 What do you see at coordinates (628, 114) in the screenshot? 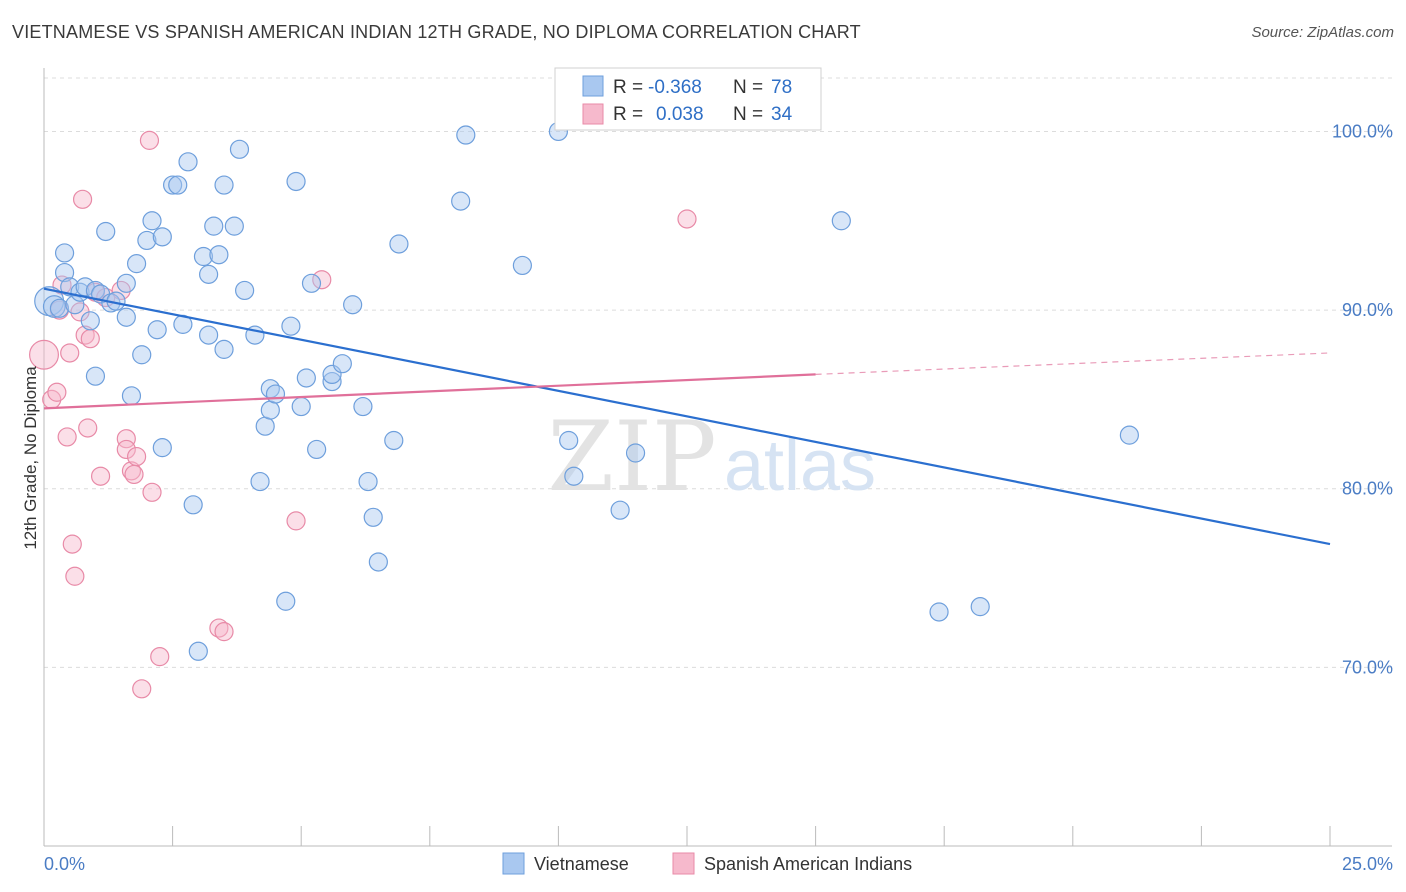
I see `legend-r-label-2: R =` at bounding box center [628, 114].